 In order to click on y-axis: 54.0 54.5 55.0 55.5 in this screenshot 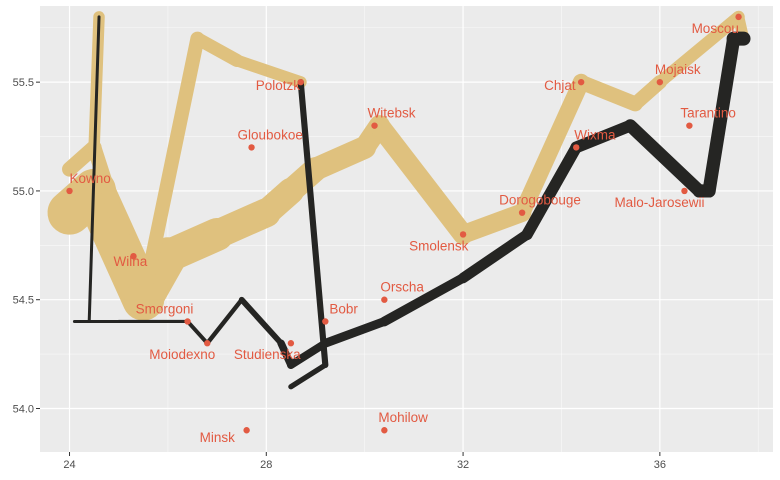, I will do `click(26, 246)`.